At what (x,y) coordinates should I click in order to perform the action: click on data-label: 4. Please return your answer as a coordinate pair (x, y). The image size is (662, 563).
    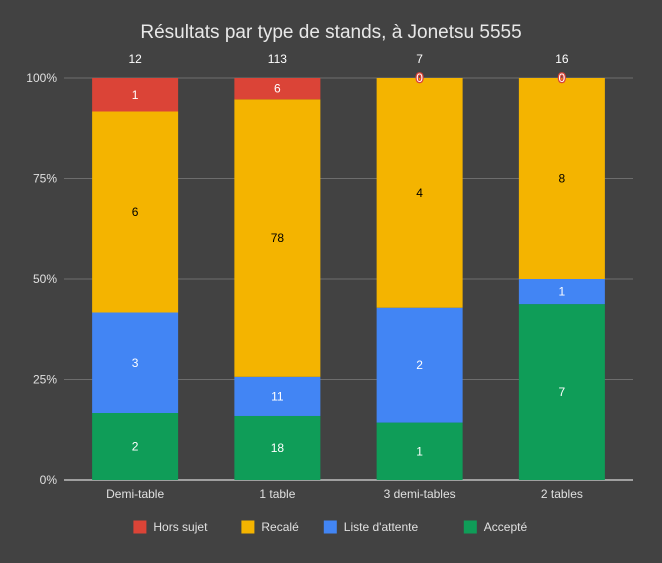
    Looking at the image, I should click on (419, 193).